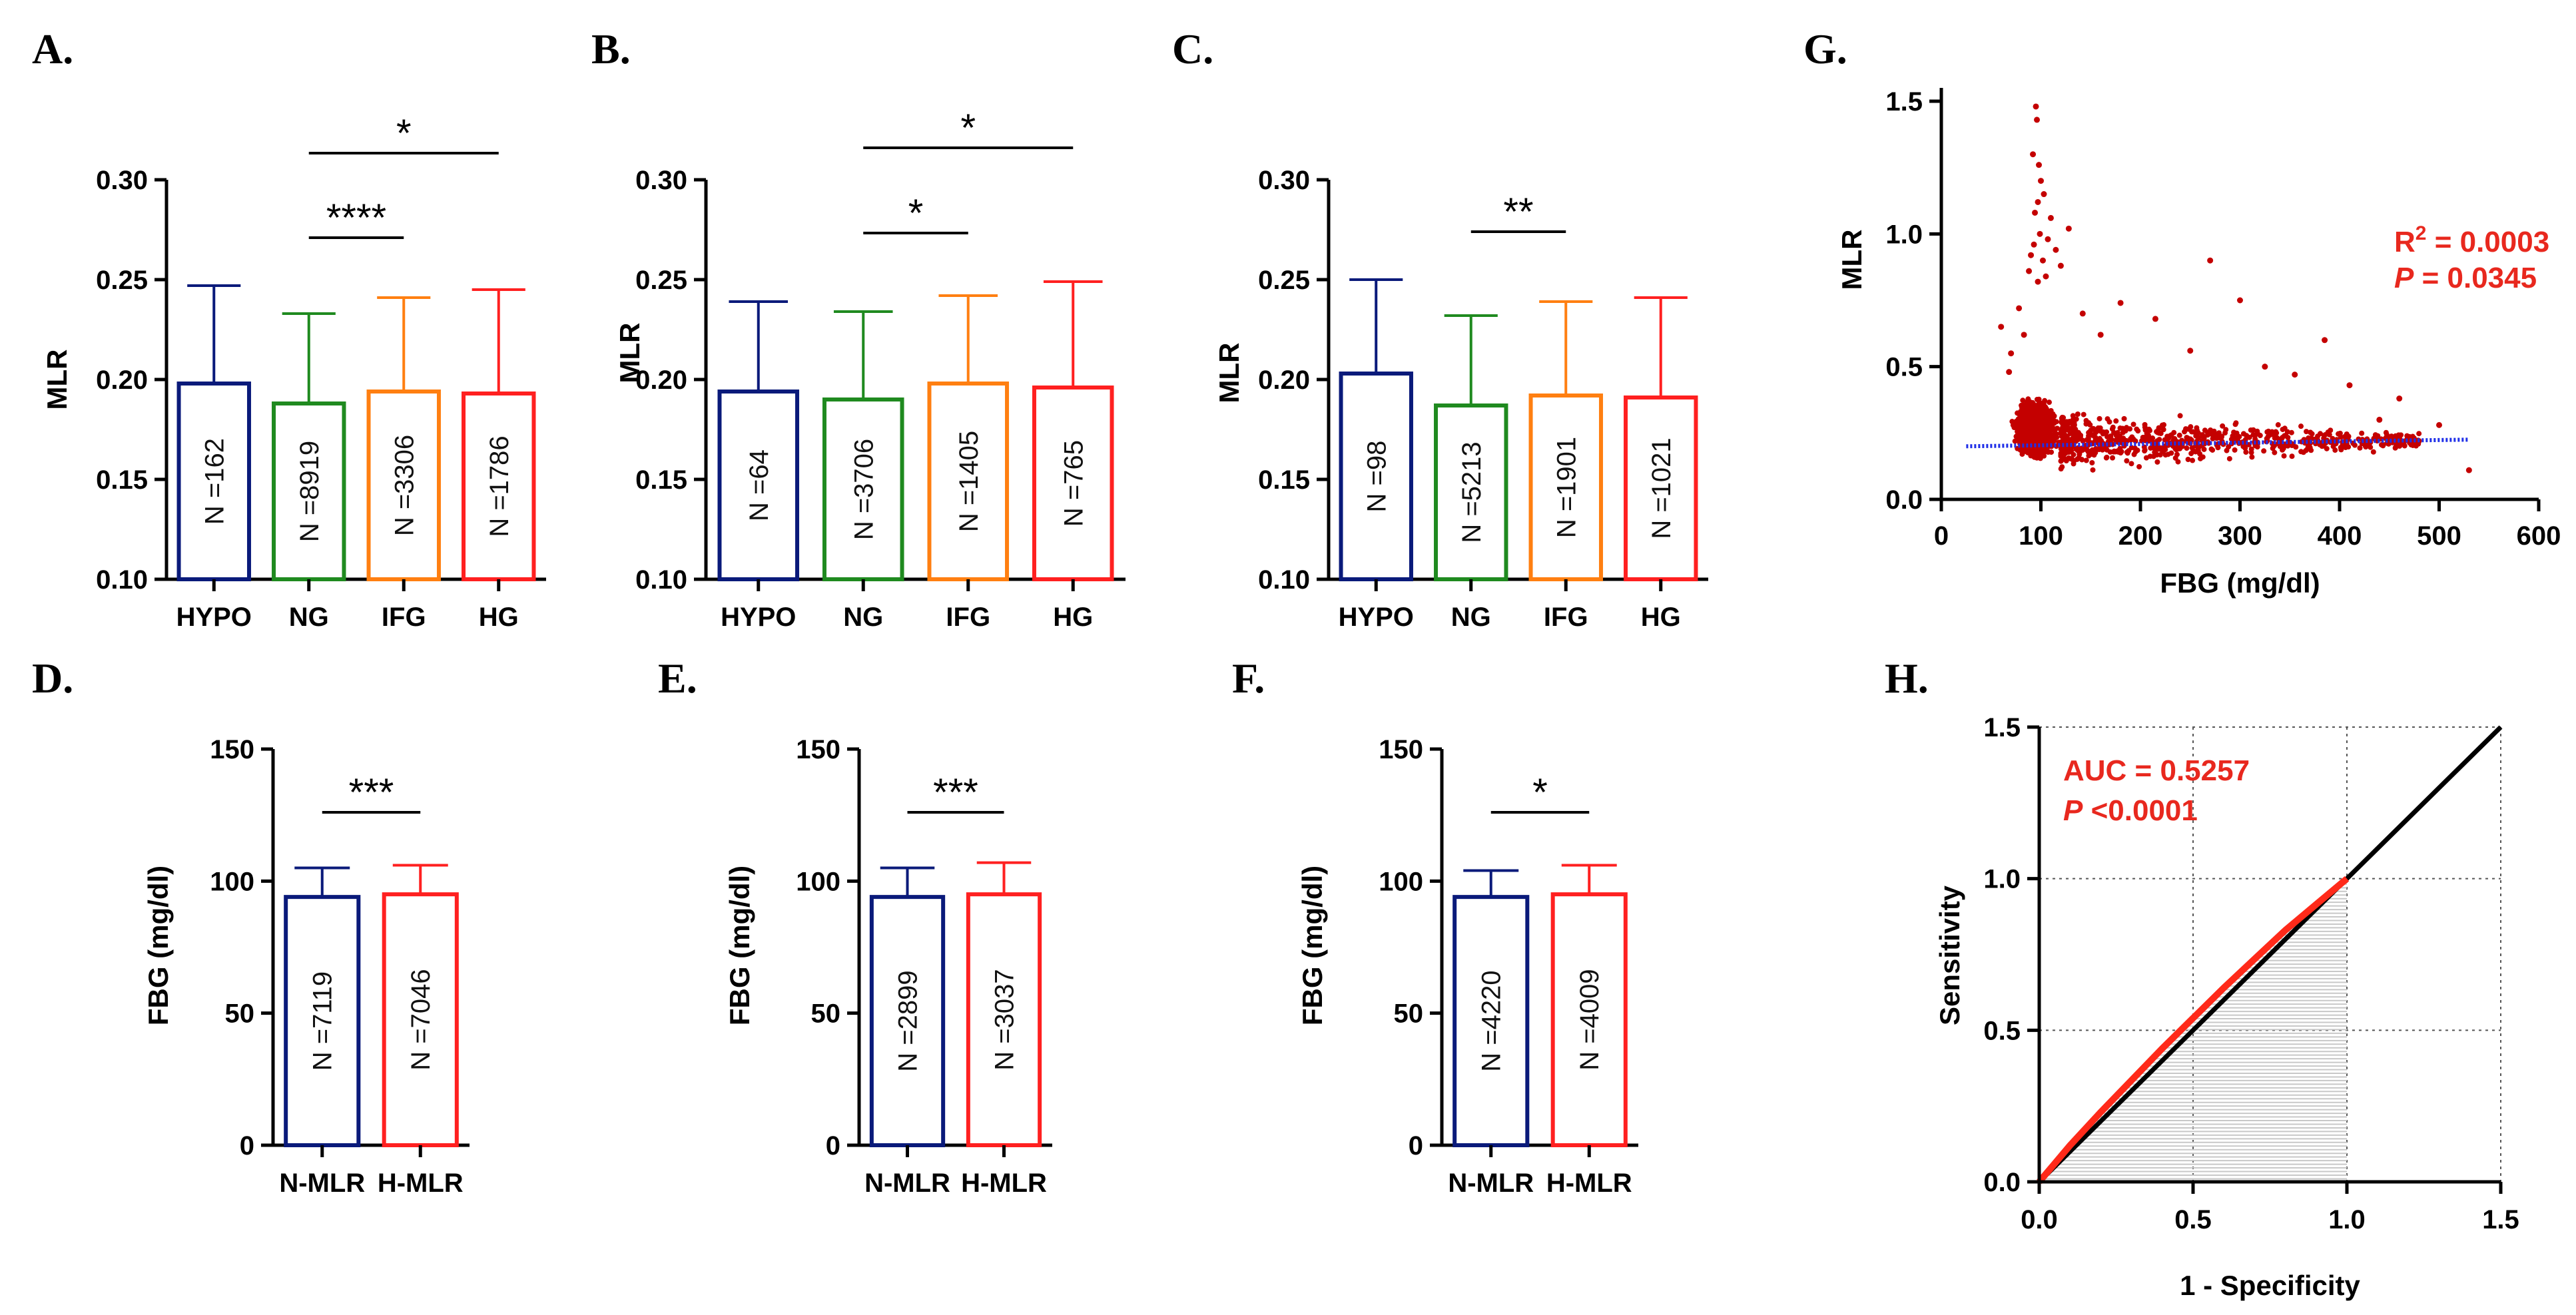 The width and height of the screenshot is (2576, 1315). I want to click on x-tick-label: NG, so click(1471, 617).